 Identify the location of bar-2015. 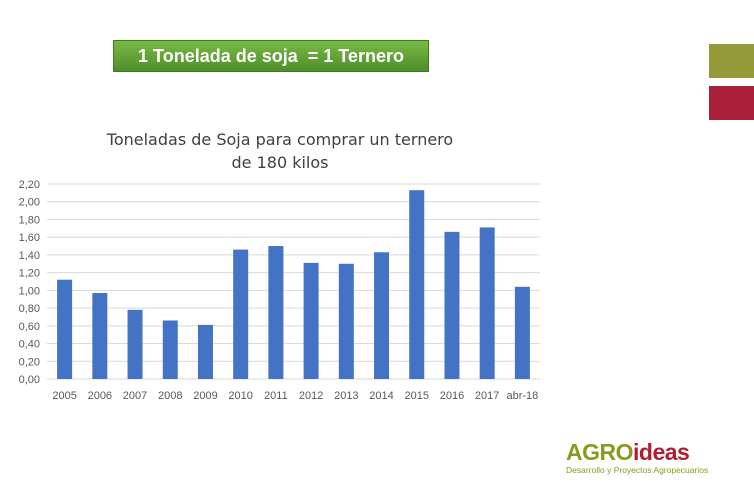
(417, 284).